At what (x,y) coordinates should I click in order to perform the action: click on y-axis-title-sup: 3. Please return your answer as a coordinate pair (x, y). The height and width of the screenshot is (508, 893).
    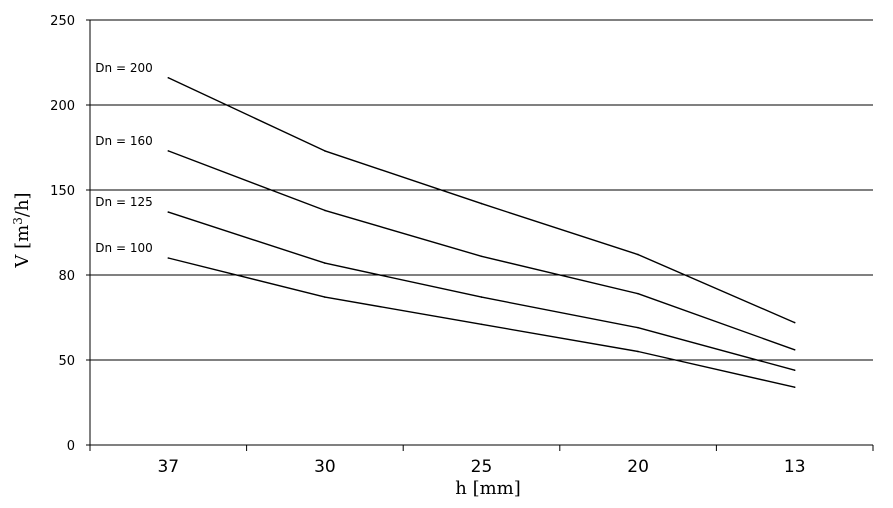
    Looking at the image, I should click on (18, 221).